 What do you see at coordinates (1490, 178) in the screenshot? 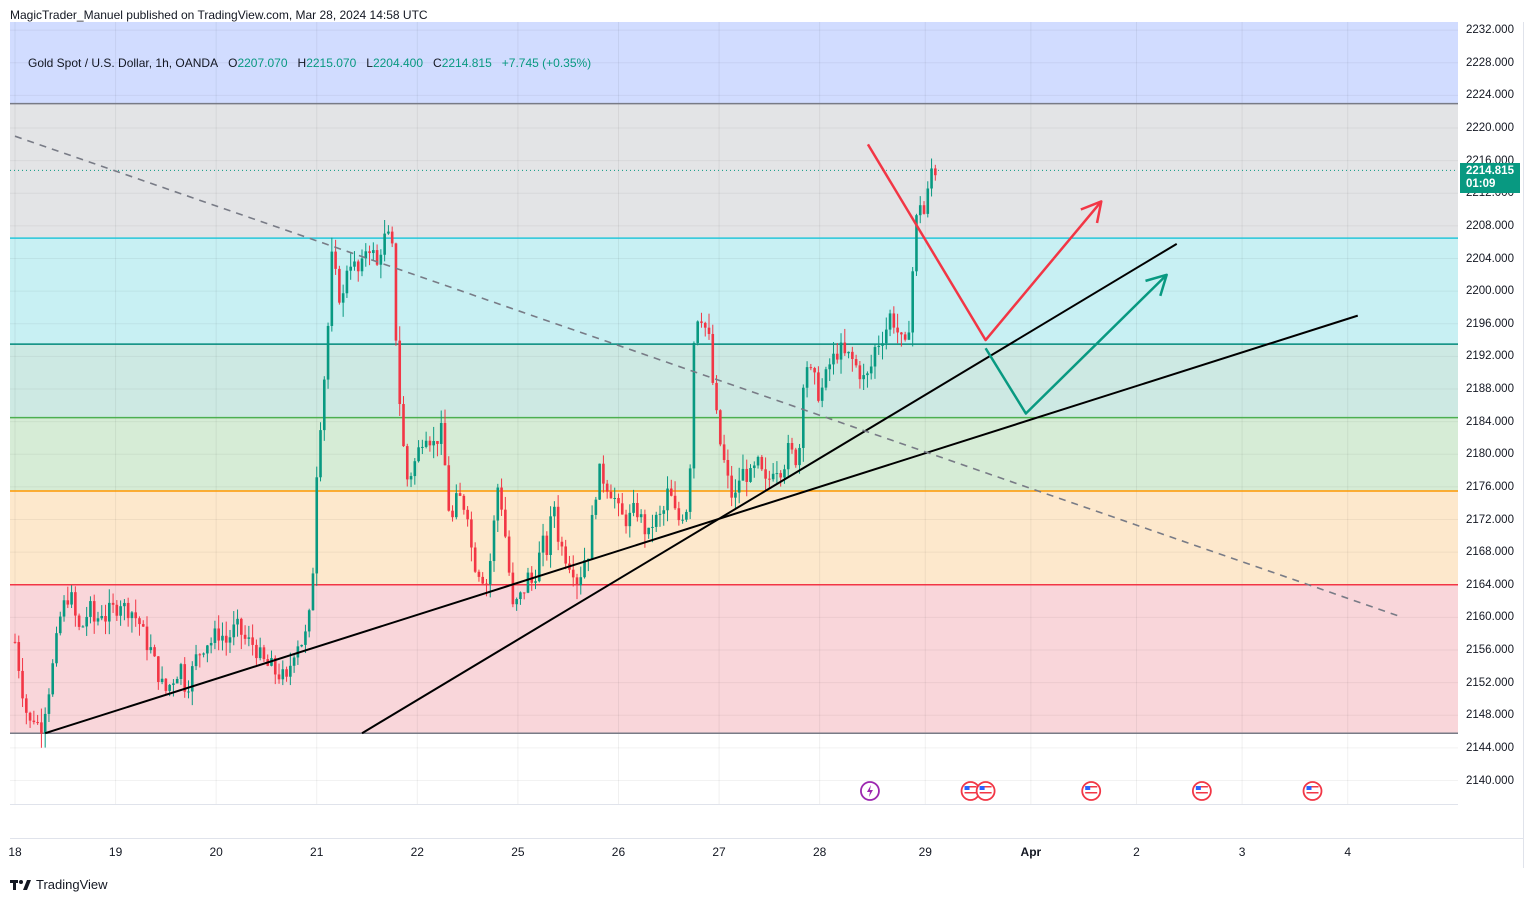
I see `last-price-badge: 2214.815 01:09` at bounding box center [1490, 178].